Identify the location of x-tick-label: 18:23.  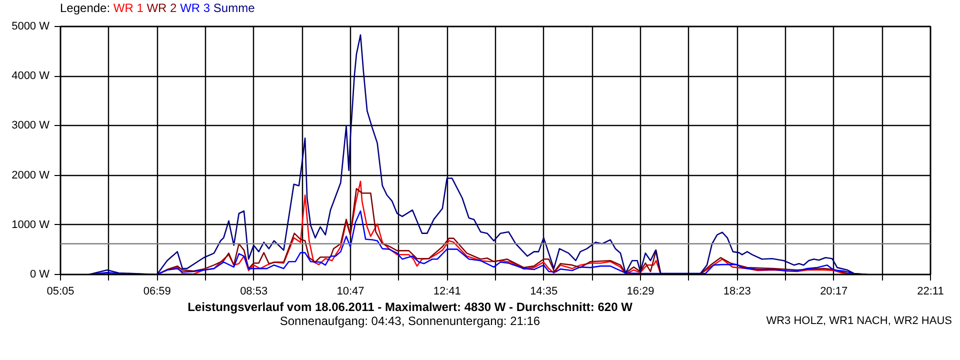
(737, 292).